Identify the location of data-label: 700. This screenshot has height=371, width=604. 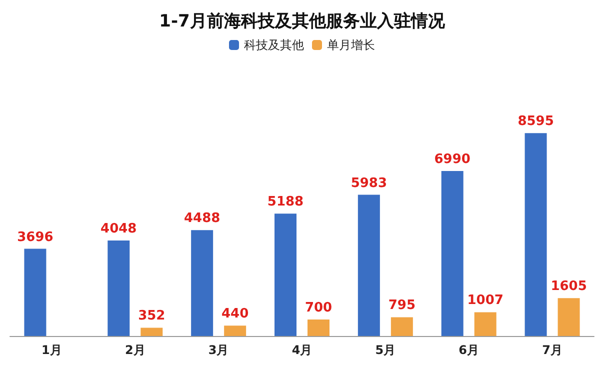
(318, 308).